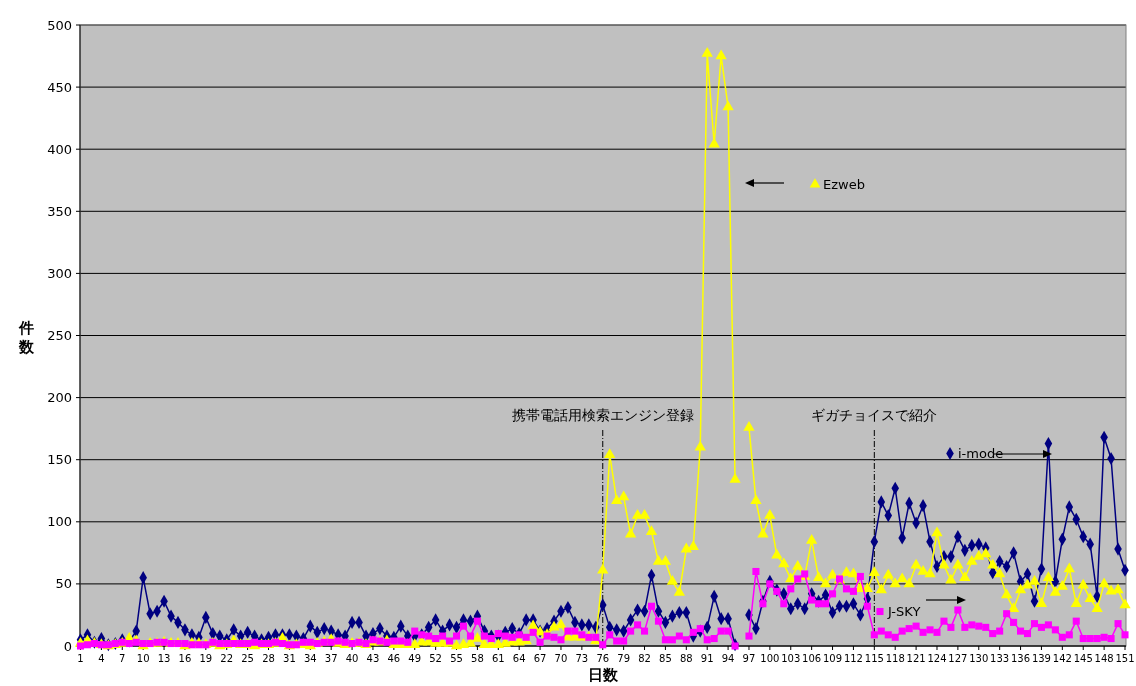 The image size is (1136, 686). I want to click on x-tick-label: 25, so click(247, 658).